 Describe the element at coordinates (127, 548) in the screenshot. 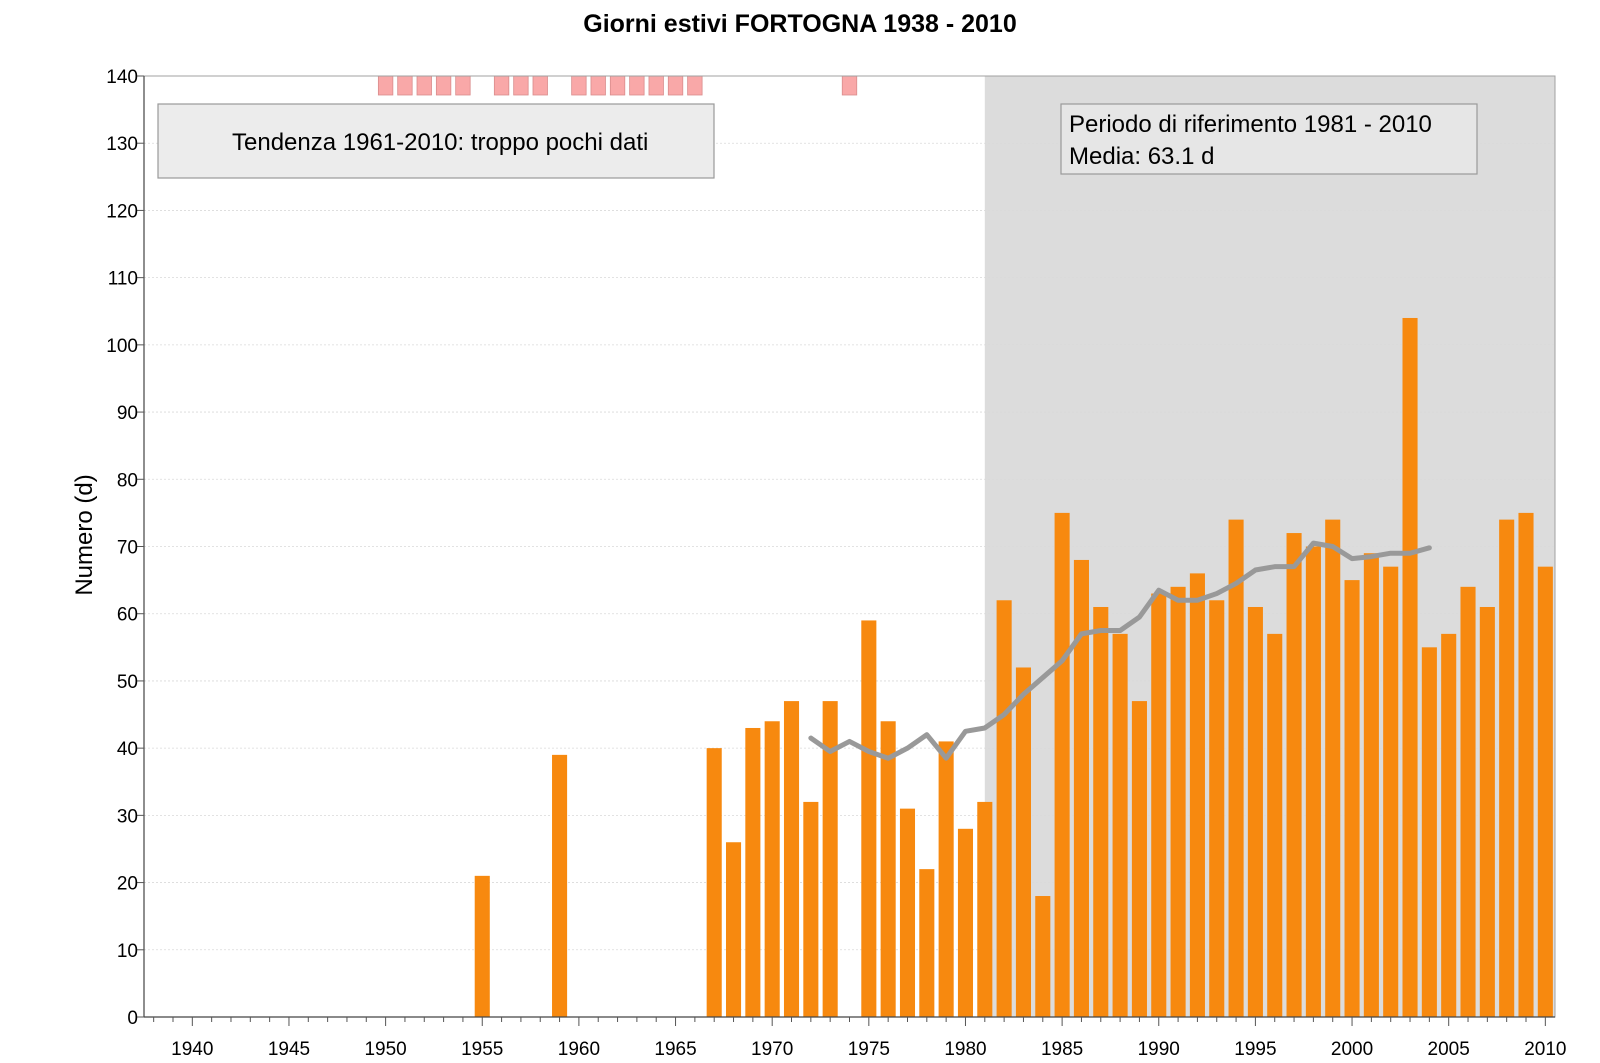

I see `y-tick-label: 70` at that location.